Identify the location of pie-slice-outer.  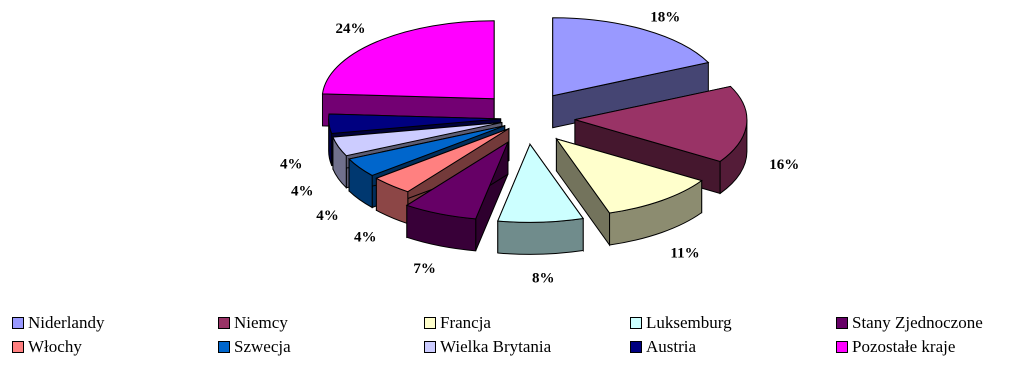
(540, 236).